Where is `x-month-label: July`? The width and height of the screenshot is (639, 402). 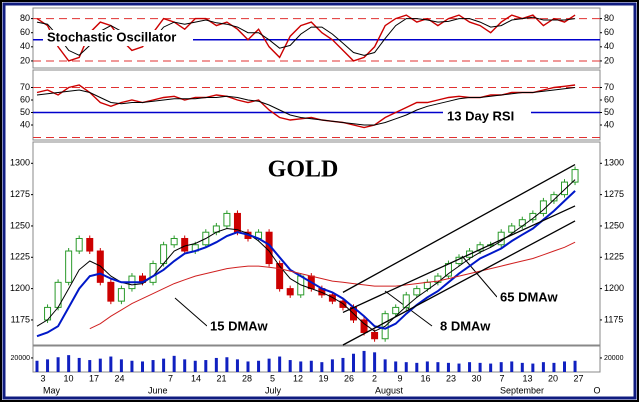 x-month-label: July is located at coordinates (273, 390).